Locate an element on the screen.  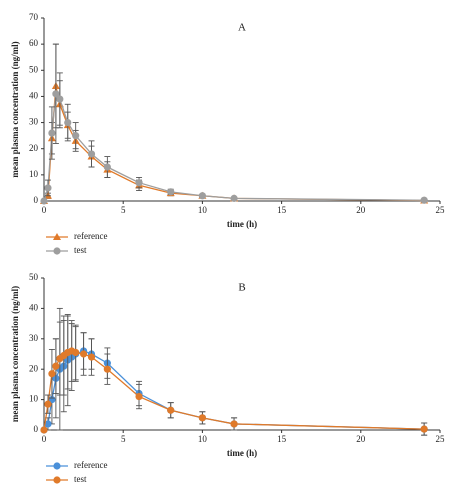
y-tick-label: 60 is located at coordinates (34, 43).